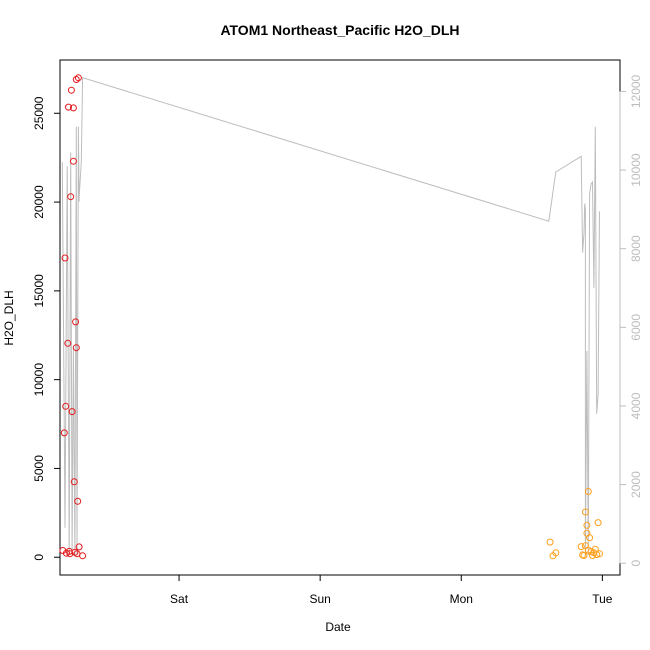  What do you see at coordinates (636, 248) in the screenshot?
I see `y-right-tick-label: 8000` at bounding box center [636, 248].